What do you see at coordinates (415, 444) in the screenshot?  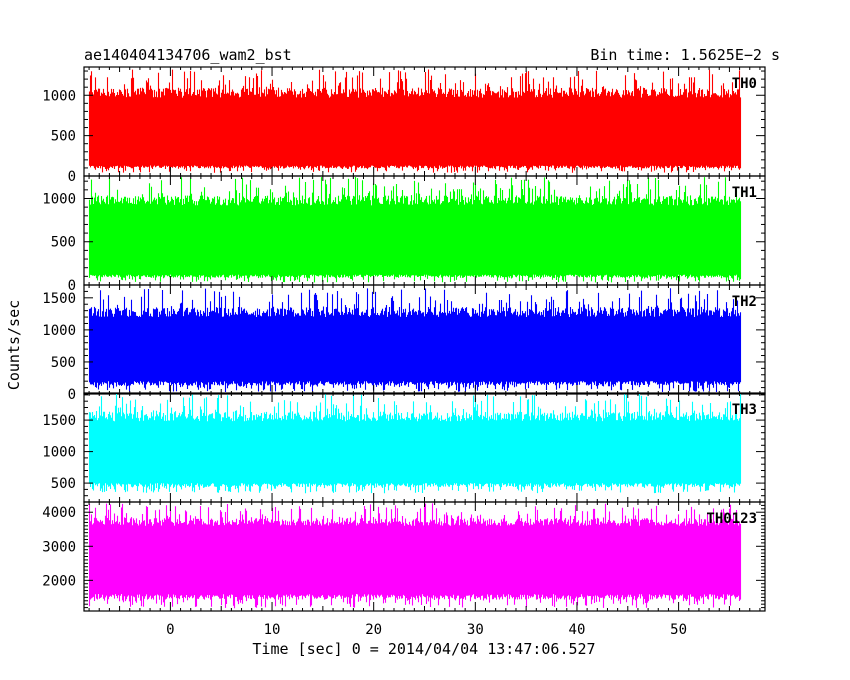 I see `series-trace-th3` at bounding box center [415, 444].